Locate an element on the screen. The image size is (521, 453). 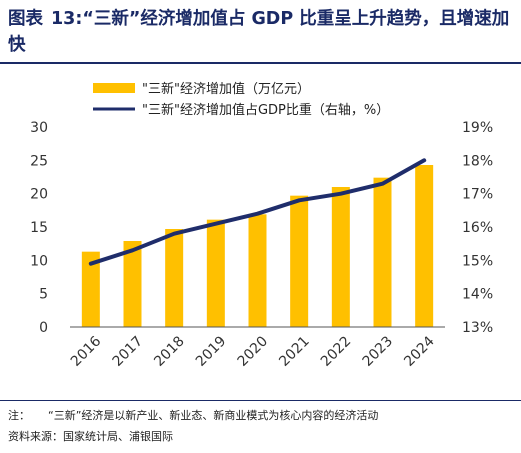
x-tick-label: 2016 is located at coordinates (86, 351).